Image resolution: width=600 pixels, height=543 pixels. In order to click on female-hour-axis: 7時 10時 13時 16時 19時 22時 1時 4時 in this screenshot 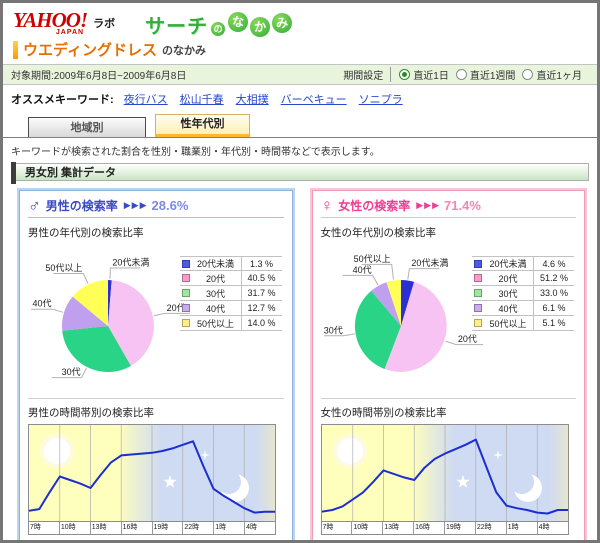, I will do `click(444, 527)`.